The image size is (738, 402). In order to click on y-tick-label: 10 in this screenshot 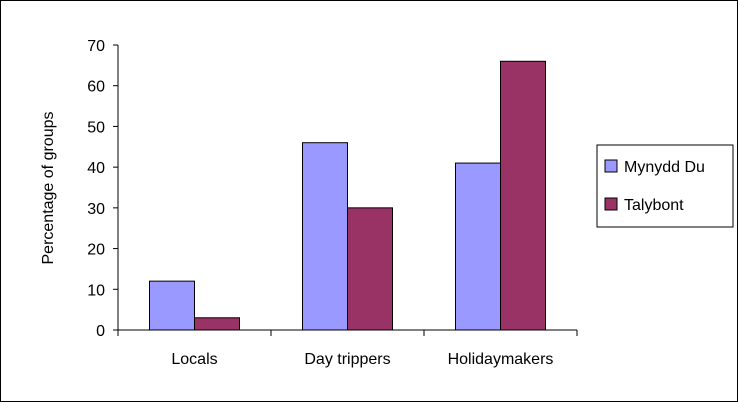, I will do `click(96, 290)`.